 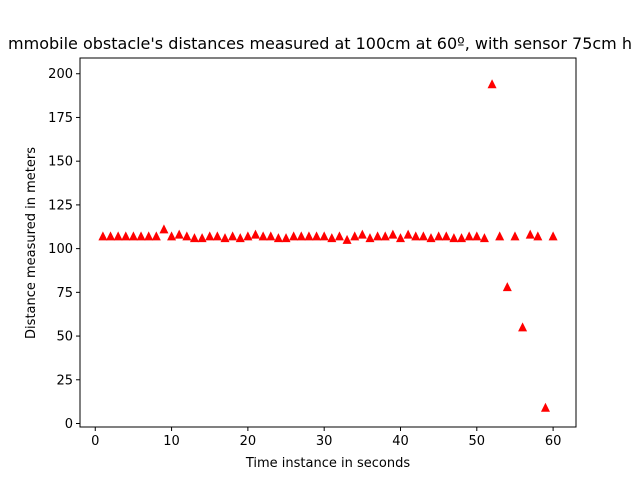 What do you see at coordinates (95, 441) in the screenshot?
I see `x-tick-label: 0` at bounding box center [95, 441].